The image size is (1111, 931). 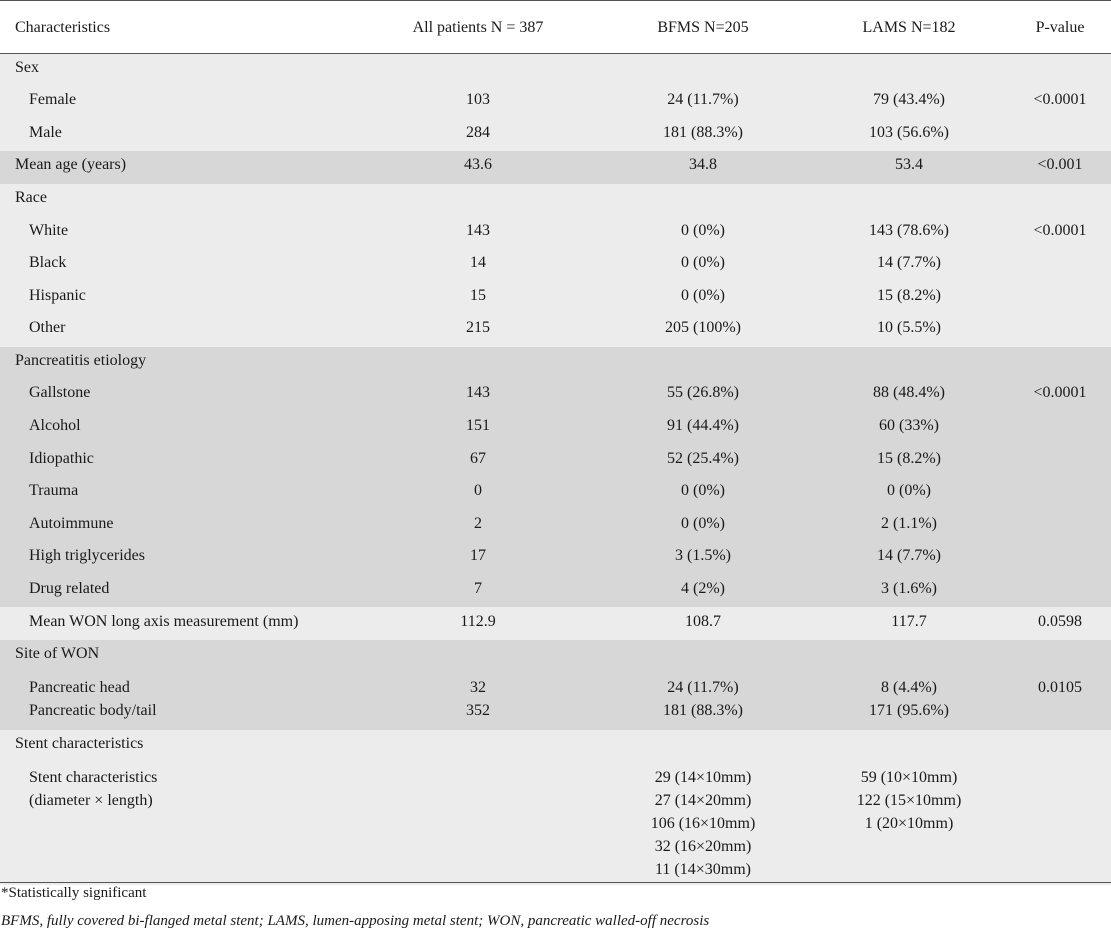 What do you see at coordinates (909, 327) in the screenshot?
I see `cell-lams: 10 (5.5%)` at bounding box center [909, 327].